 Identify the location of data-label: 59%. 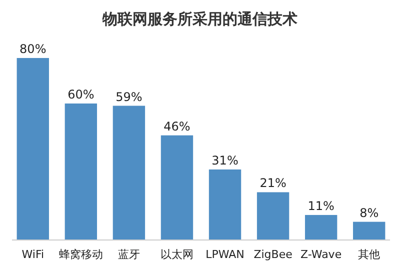
(129, 97).